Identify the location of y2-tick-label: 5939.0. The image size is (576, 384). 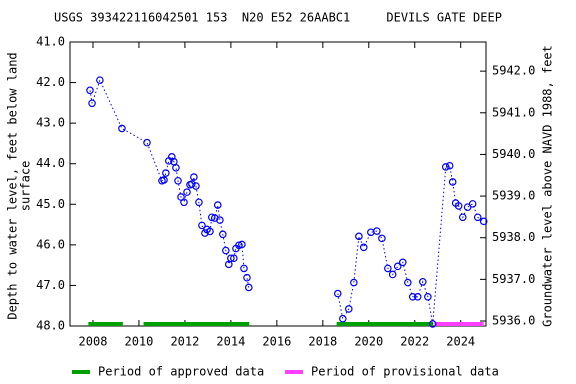
(513, 196).